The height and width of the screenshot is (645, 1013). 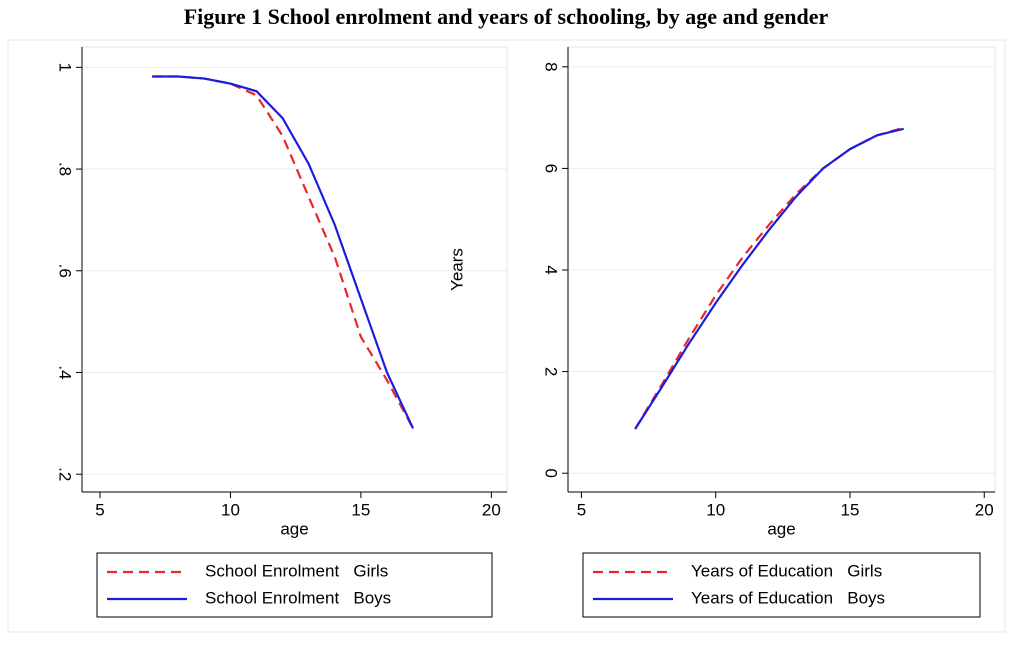 What do you see at coordinates (551, 269) in the screenshot?
I see `y-tick-label: 4` at bounding box center [551, 269].